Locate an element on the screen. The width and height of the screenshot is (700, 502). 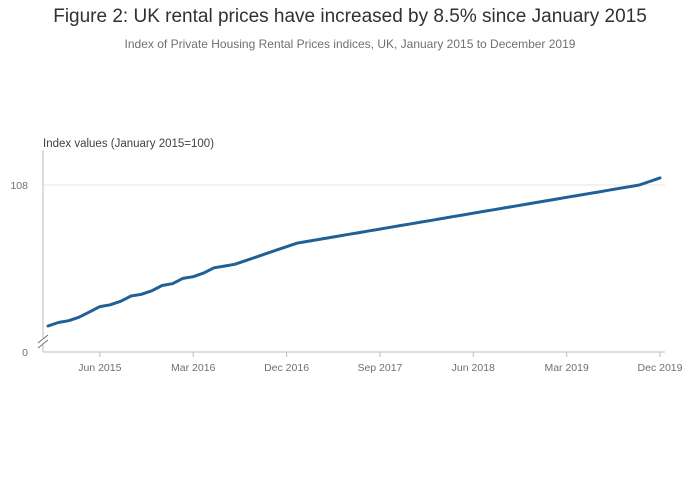
x-tick-label: Mar 2016 is located at coordinates (193, 368).